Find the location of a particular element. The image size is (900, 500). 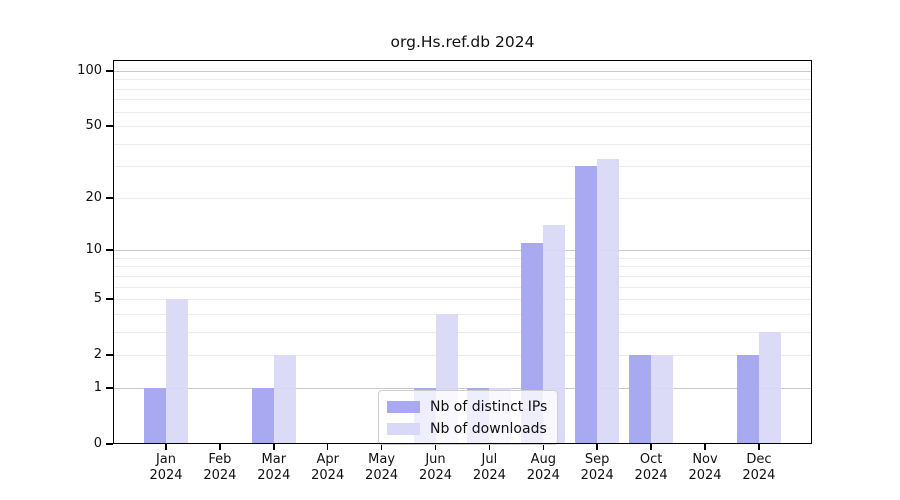

bar-ips-sep is located at coordinates (586, 305).